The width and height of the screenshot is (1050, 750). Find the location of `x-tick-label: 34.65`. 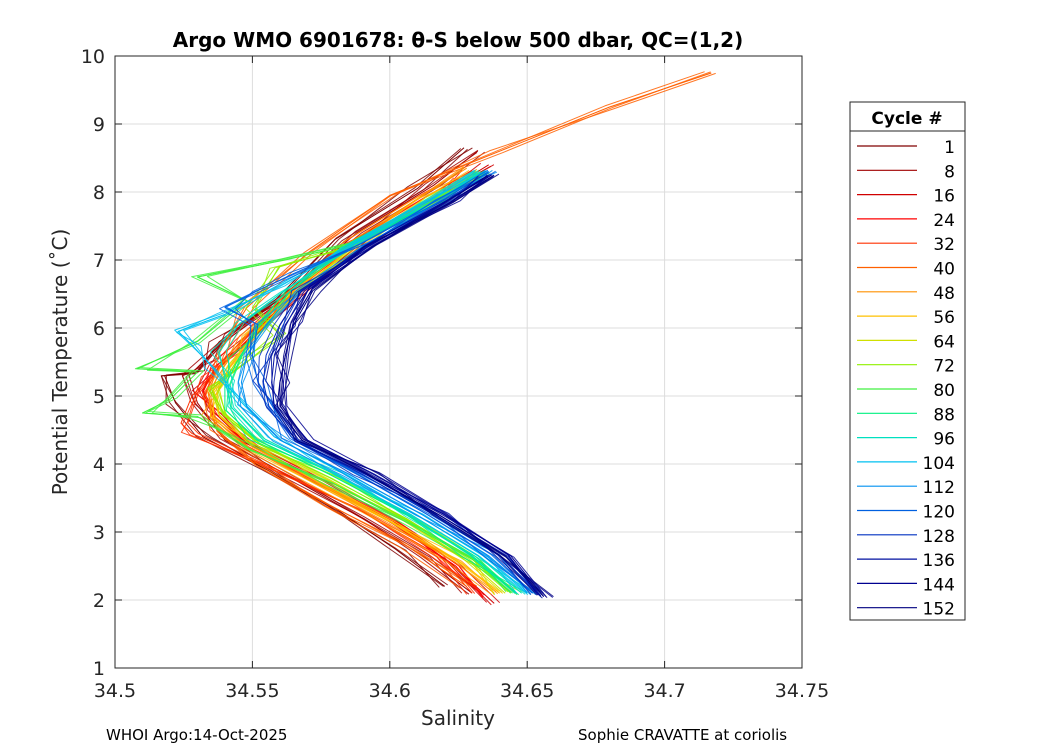

x-tick-label: 34.65 is located at coordinates (527, 691).